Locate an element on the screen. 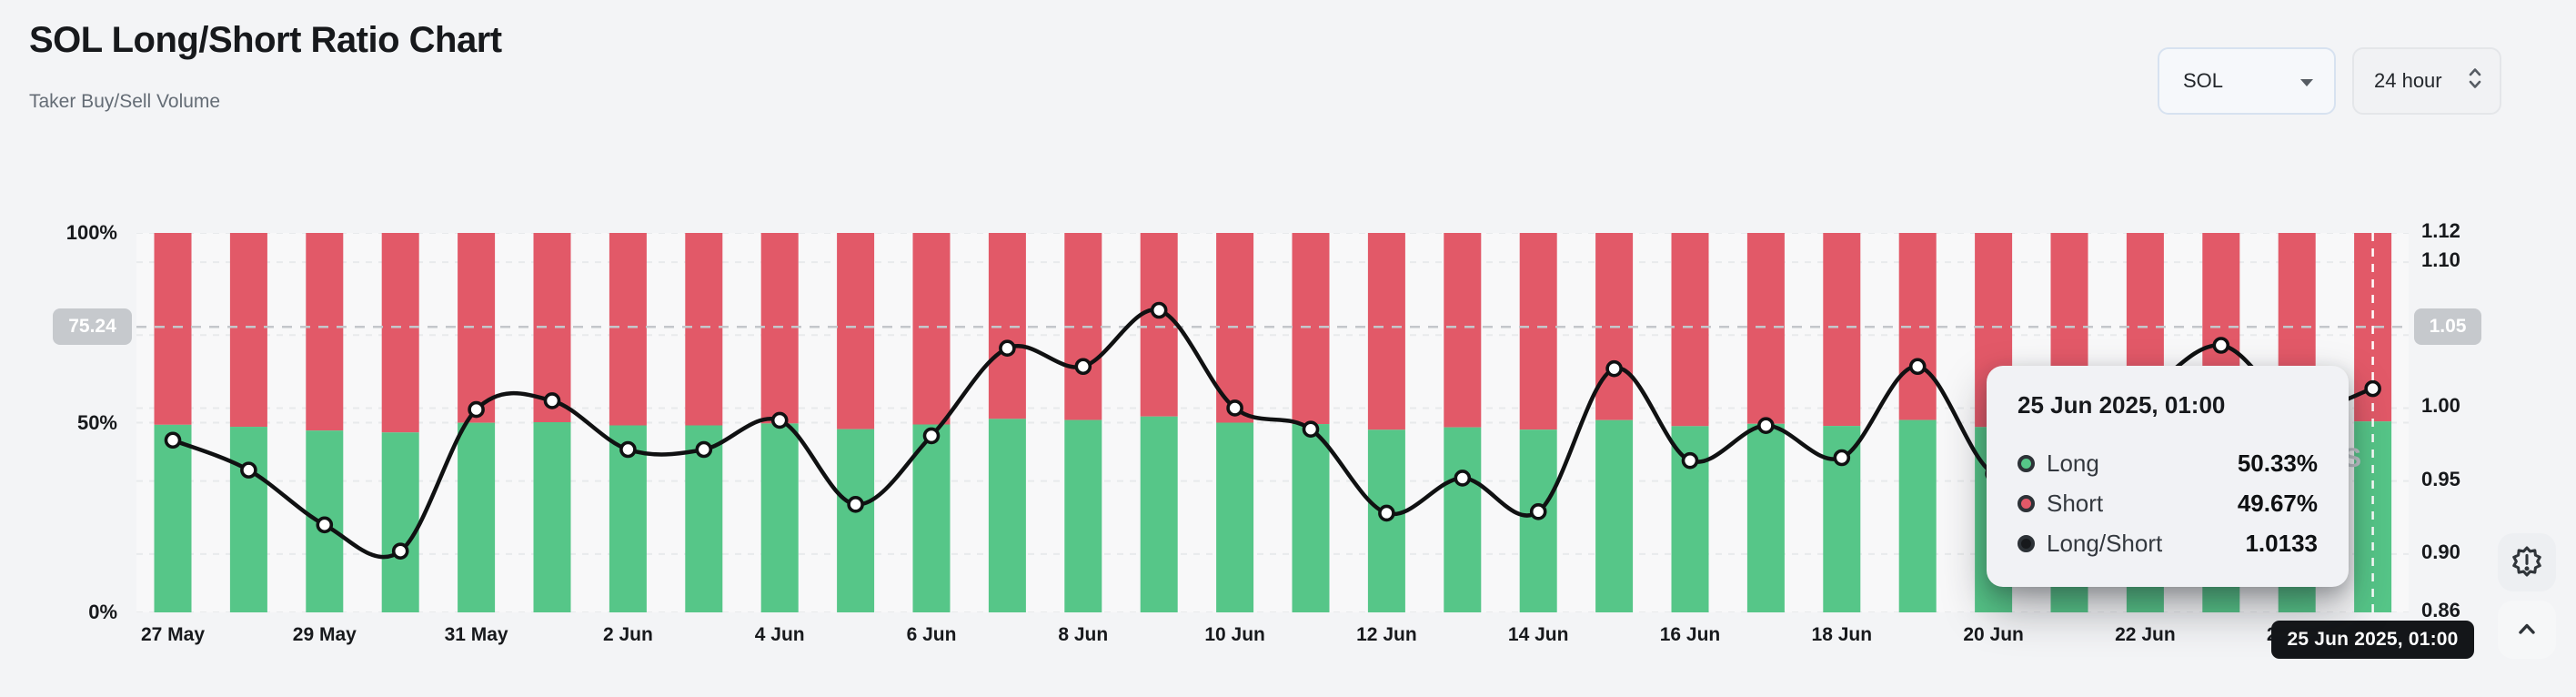  alert-badge-button is located at coordinates (2527, 562).